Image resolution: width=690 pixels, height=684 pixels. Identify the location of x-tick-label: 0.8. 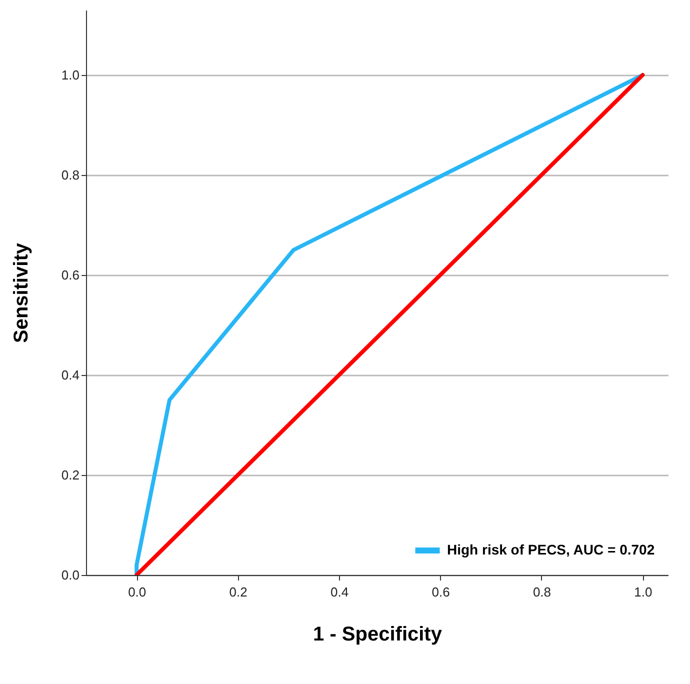
(542, 592).